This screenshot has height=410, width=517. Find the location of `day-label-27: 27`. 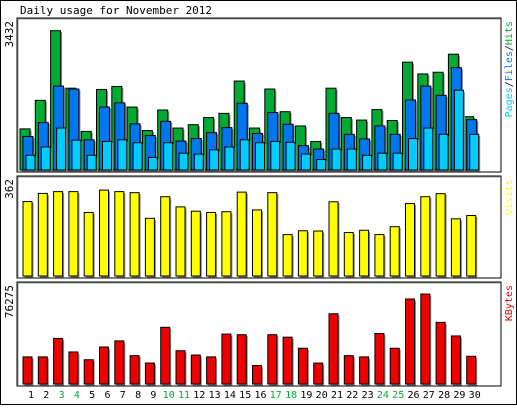

day-label-27: 27 is located at coordinates (429, 395).